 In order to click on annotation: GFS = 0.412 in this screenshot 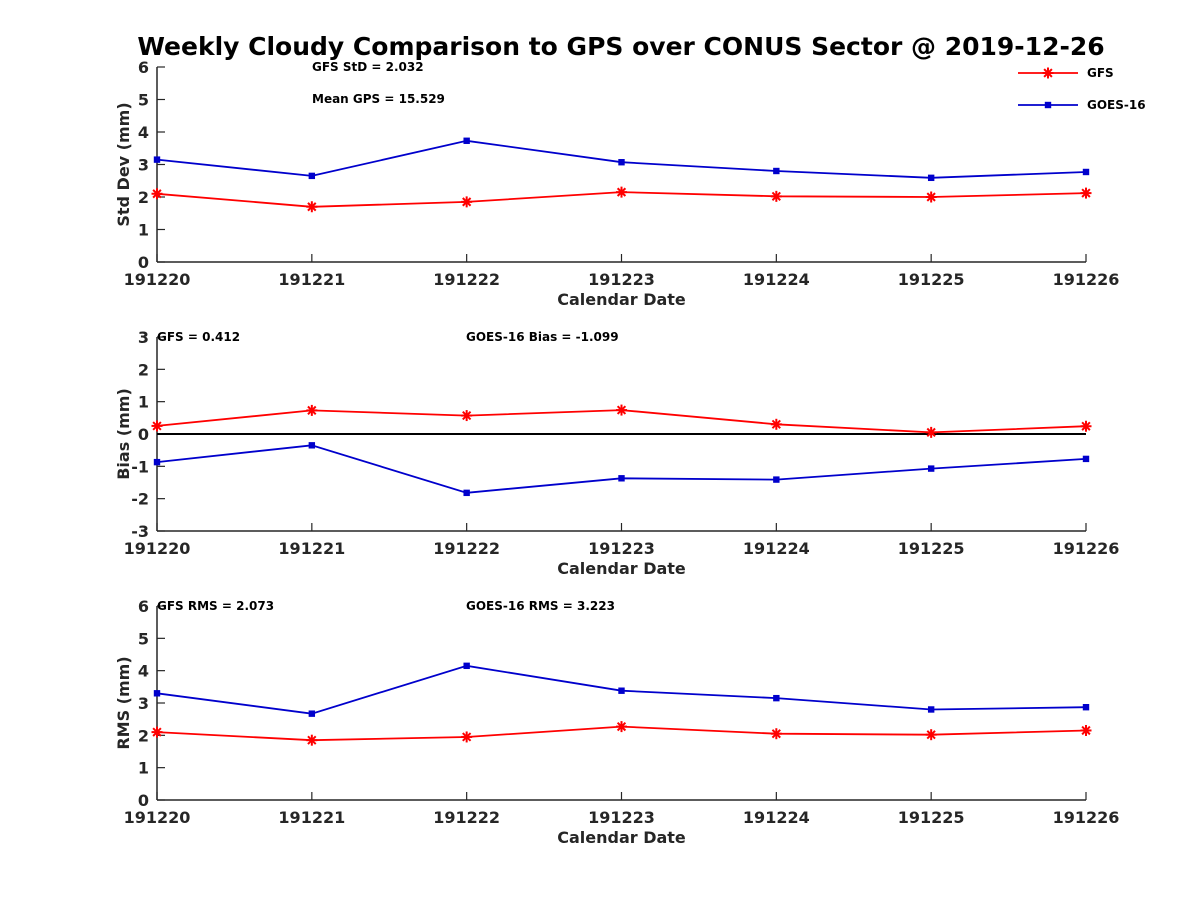, I will do `click(198, 337)`.